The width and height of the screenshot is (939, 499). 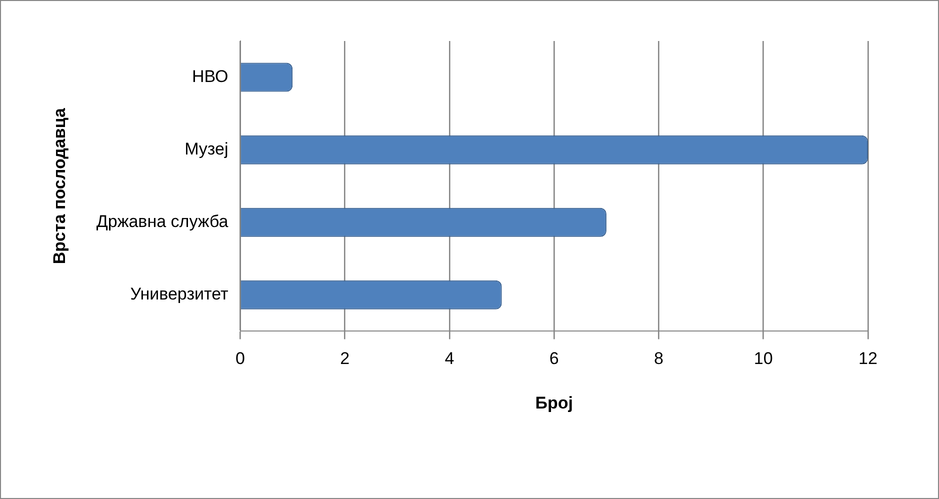 What do you see at coordinates (659, 358) in the screenshot?
I see `x-tick-label: 8` at bounding box center [659, 358].